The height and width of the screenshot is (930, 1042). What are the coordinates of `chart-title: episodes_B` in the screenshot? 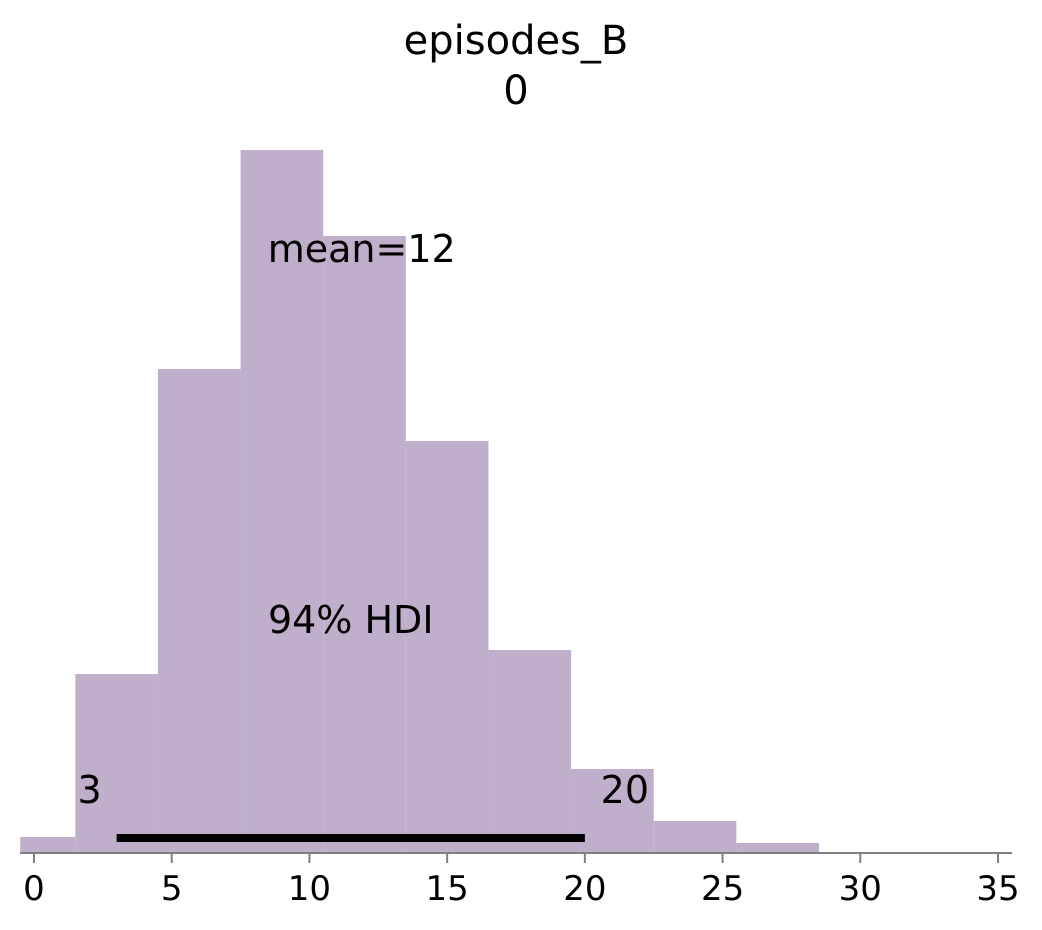 It's located at (516, 41).